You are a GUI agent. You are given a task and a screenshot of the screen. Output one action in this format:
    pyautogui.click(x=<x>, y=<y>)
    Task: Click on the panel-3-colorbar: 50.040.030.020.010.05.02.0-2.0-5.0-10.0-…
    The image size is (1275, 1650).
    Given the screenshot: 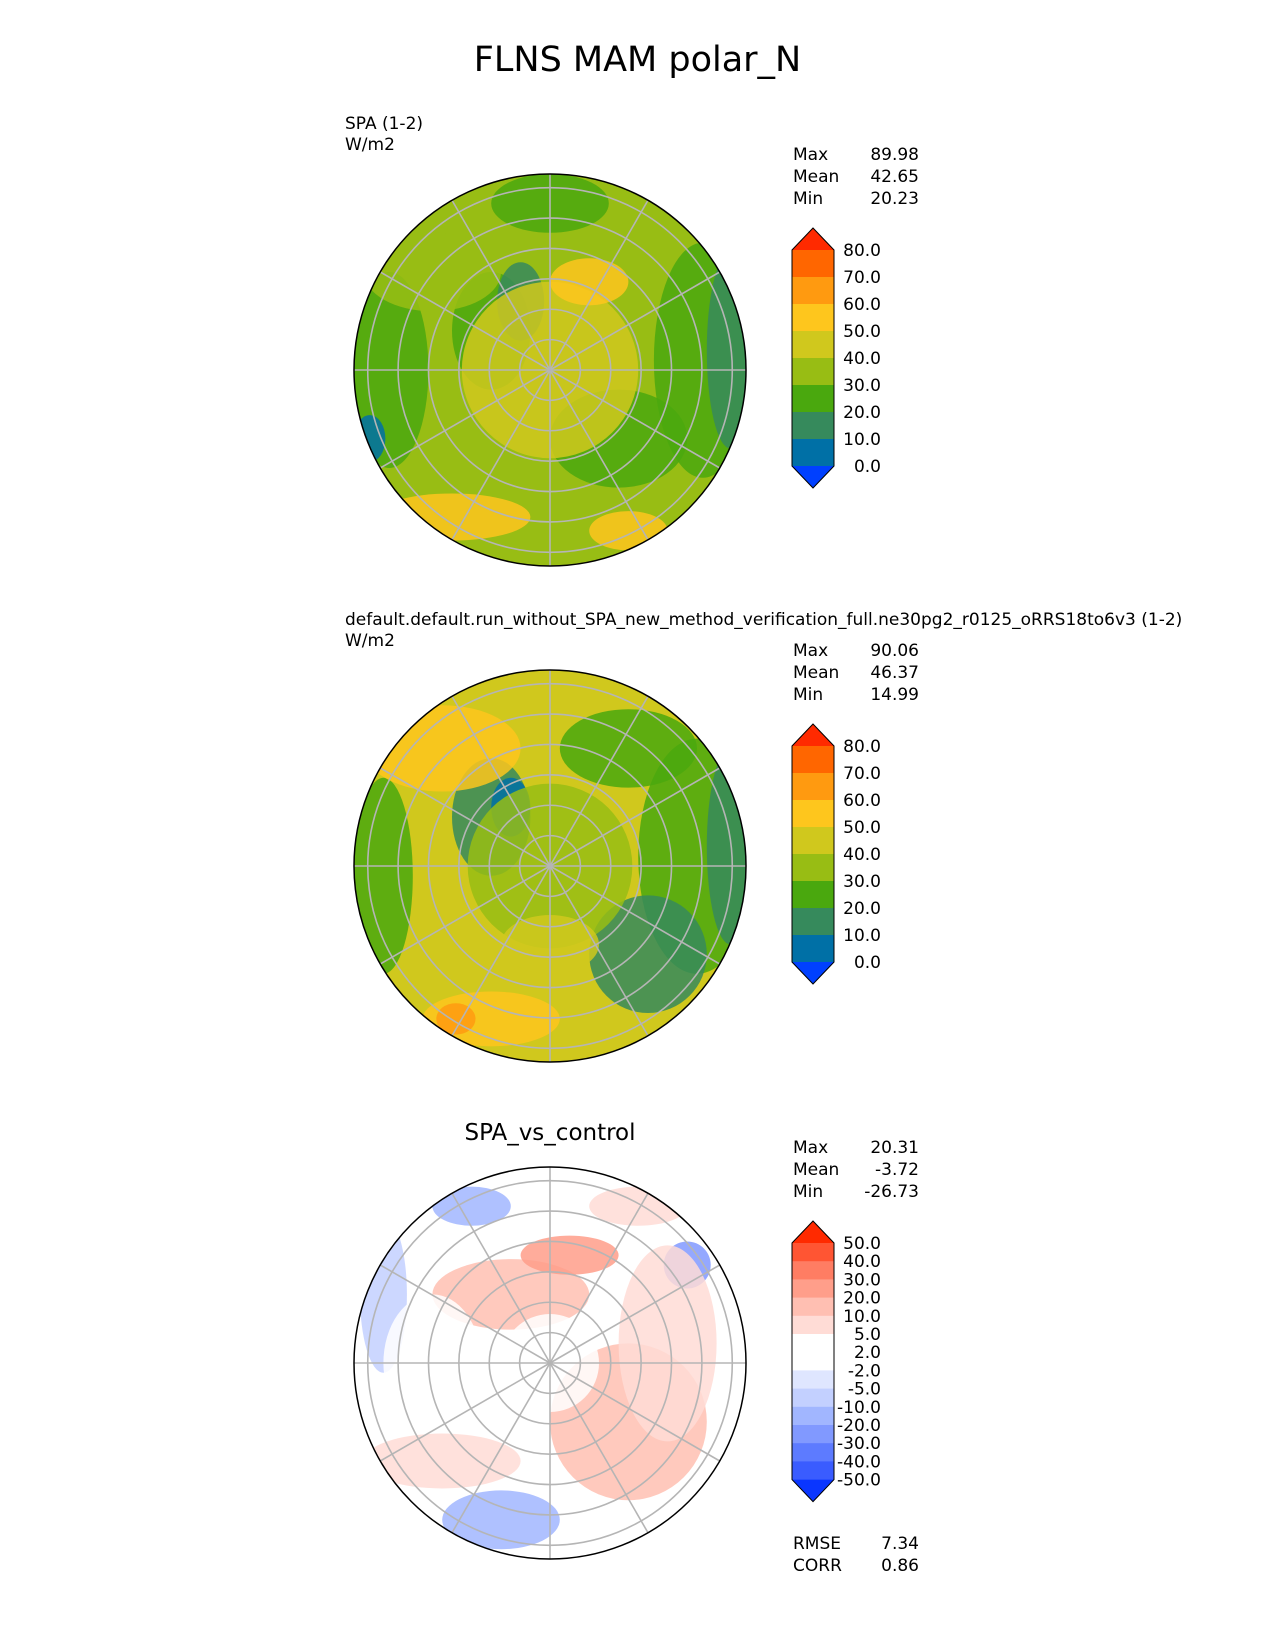 What is the action you would take?
    pyautogui.click(x=836, y=1361)
    